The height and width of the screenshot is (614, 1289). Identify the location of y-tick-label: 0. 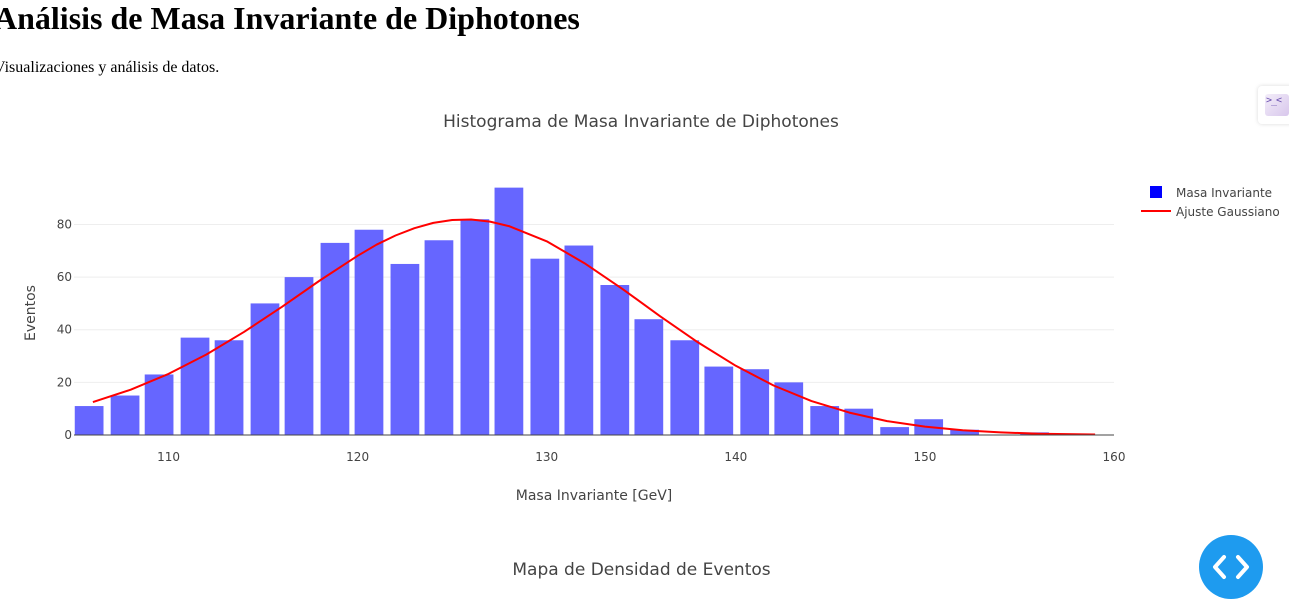
(68, 435).